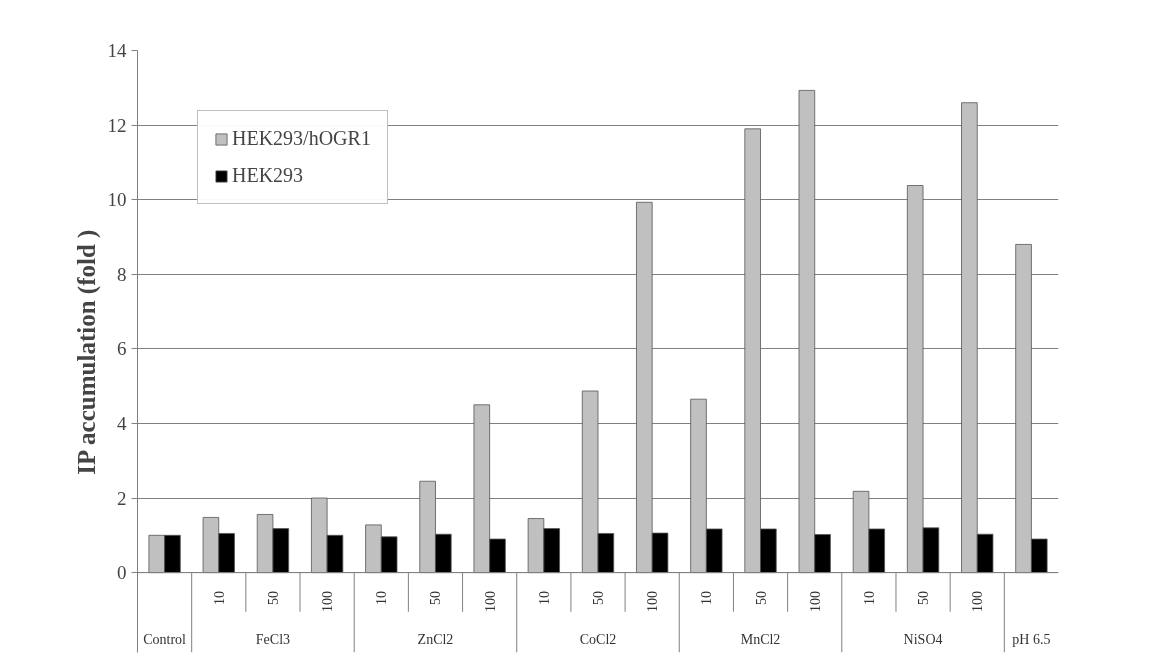  Describe the element at coordinates (268, 175) in the screenshot. I see `legend-label: HEK293` at that location.